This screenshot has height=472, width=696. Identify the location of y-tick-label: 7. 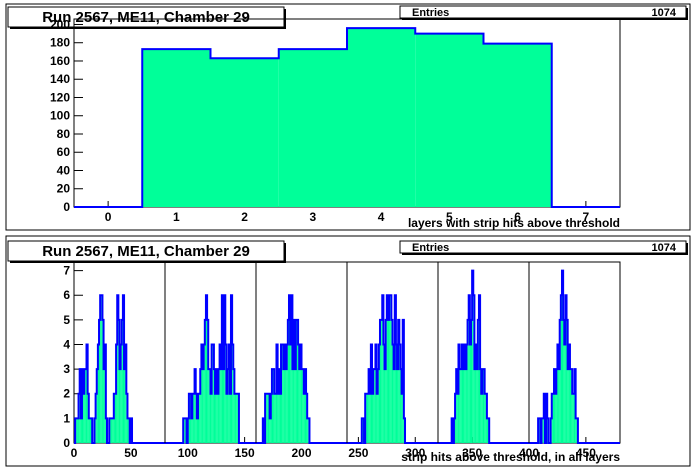
(66, 271).